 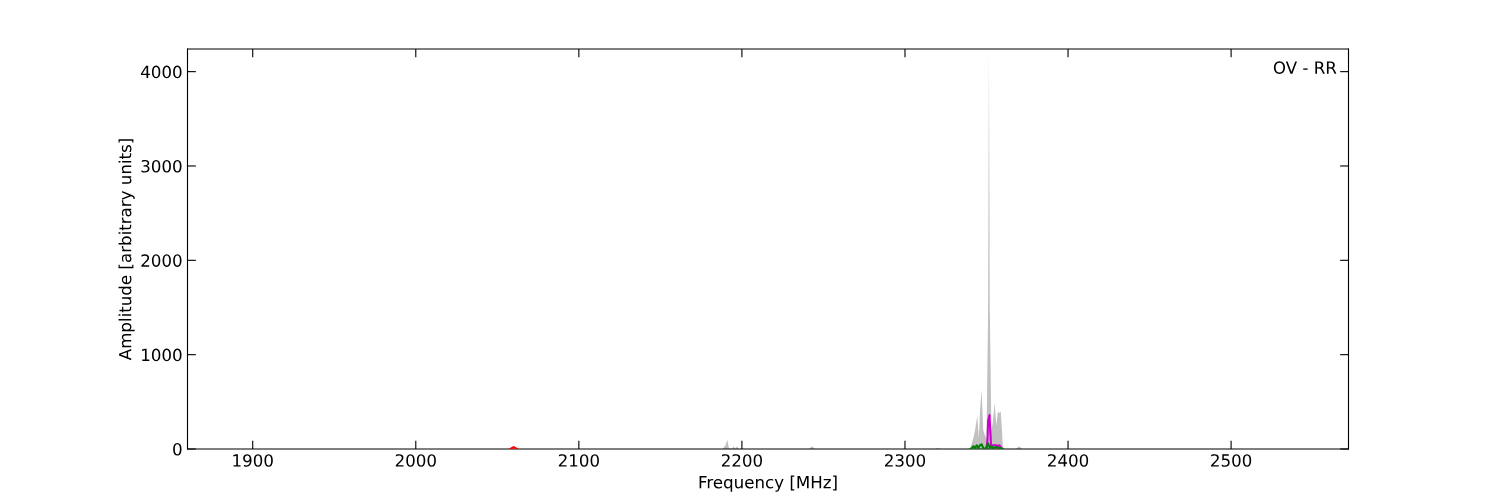 What do you see at coordinates (415, 460) in the screenshot?
I see `x-tick-label: 2000` at bounding box center [415, 460].